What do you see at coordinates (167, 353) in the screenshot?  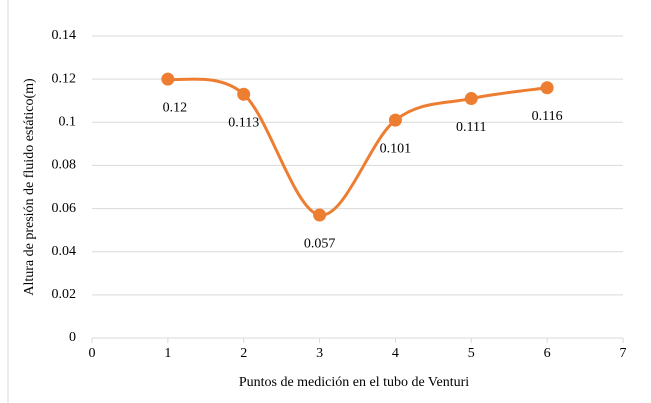 I see `x-tick-label: 1` at bounding box center [167, 353].